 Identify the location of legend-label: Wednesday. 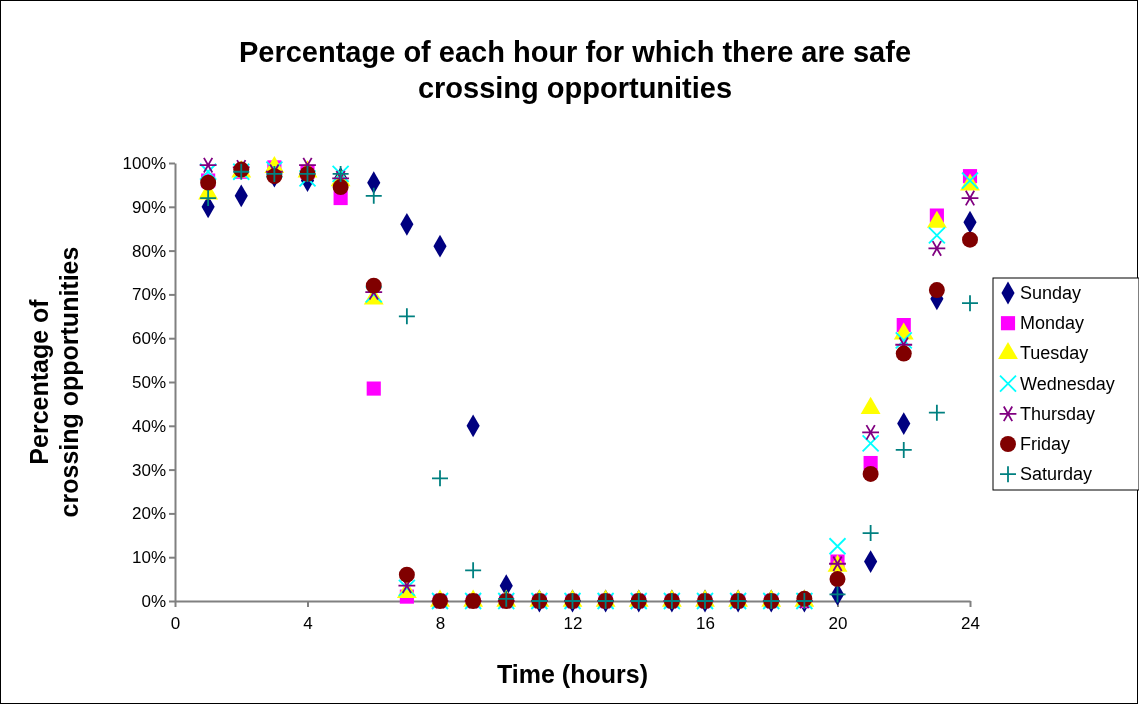
(1067, 383).